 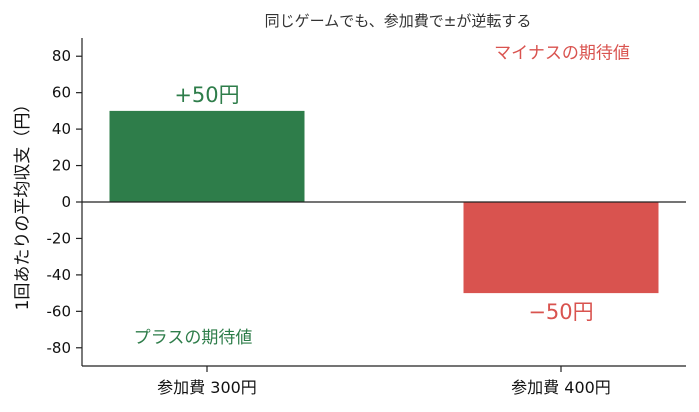 What do you see at coordinates (61, 166) in the screenshot?
I see `y-tick-label: 20` at bounding box center [61, 166].